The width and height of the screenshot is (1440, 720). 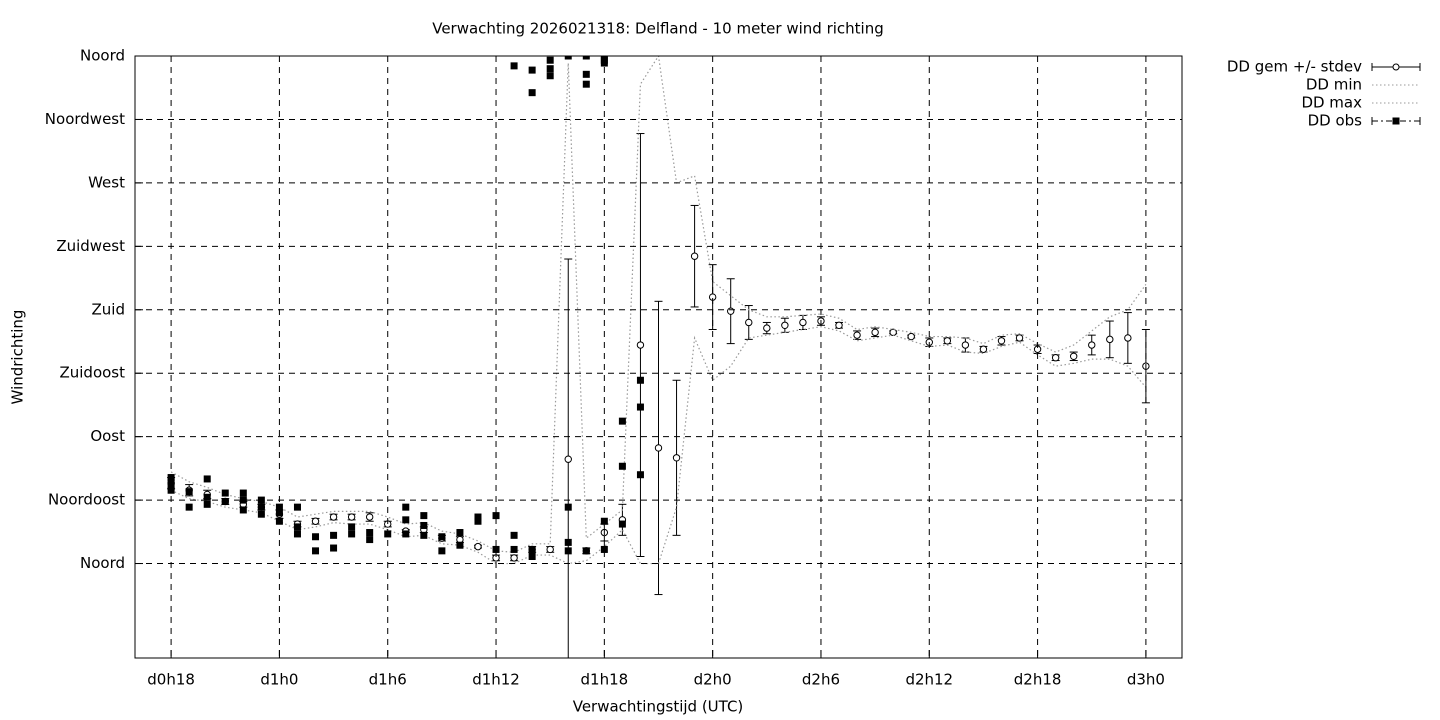 I want to click on legend-sample, so click(x=1396, y=67).